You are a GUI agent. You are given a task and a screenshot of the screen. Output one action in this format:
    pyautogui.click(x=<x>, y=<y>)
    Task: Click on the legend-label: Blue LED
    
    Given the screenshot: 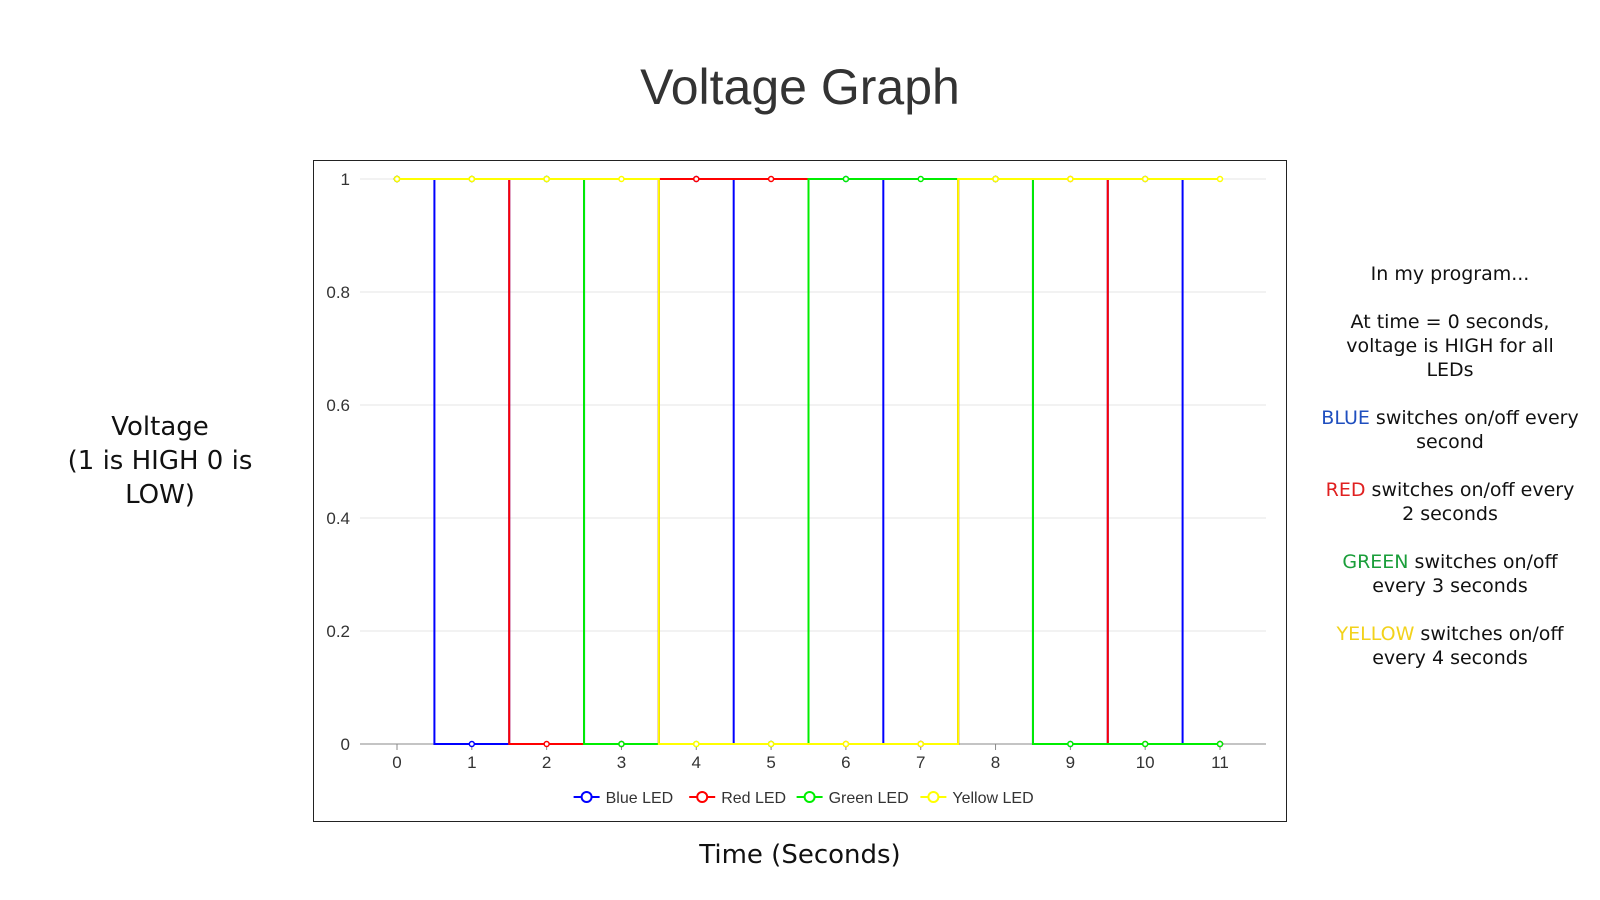 What is the action you would take?
    pyautogui.click(x=640, y=798)
    